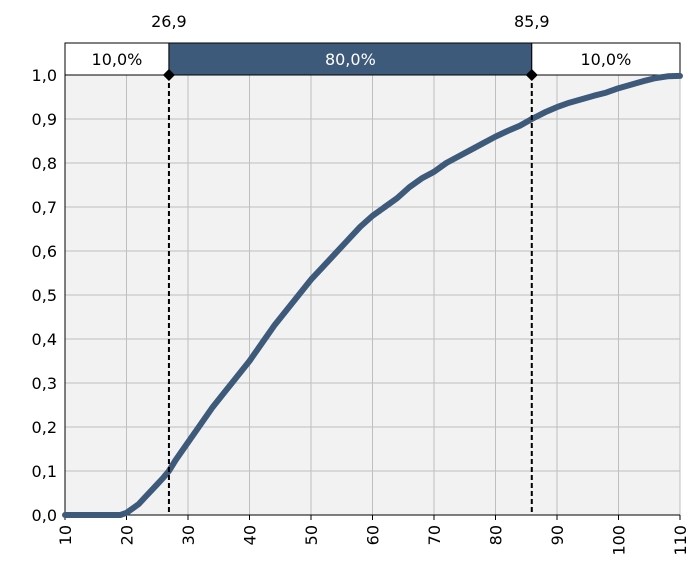 The width and height of the screenshot is (691, 570). I want to click on x-tick-label: 60, so click(373, 535).